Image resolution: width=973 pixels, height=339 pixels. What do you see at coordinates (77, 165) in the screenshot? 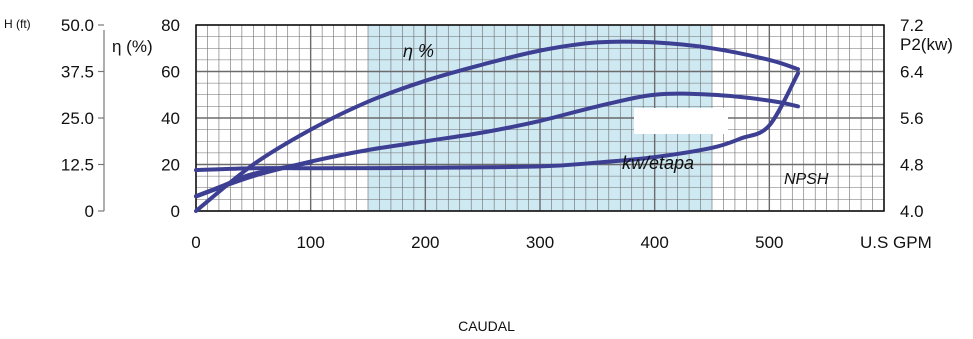
I see `head-tick-label: 12.5` at bounding box center [77, 165].